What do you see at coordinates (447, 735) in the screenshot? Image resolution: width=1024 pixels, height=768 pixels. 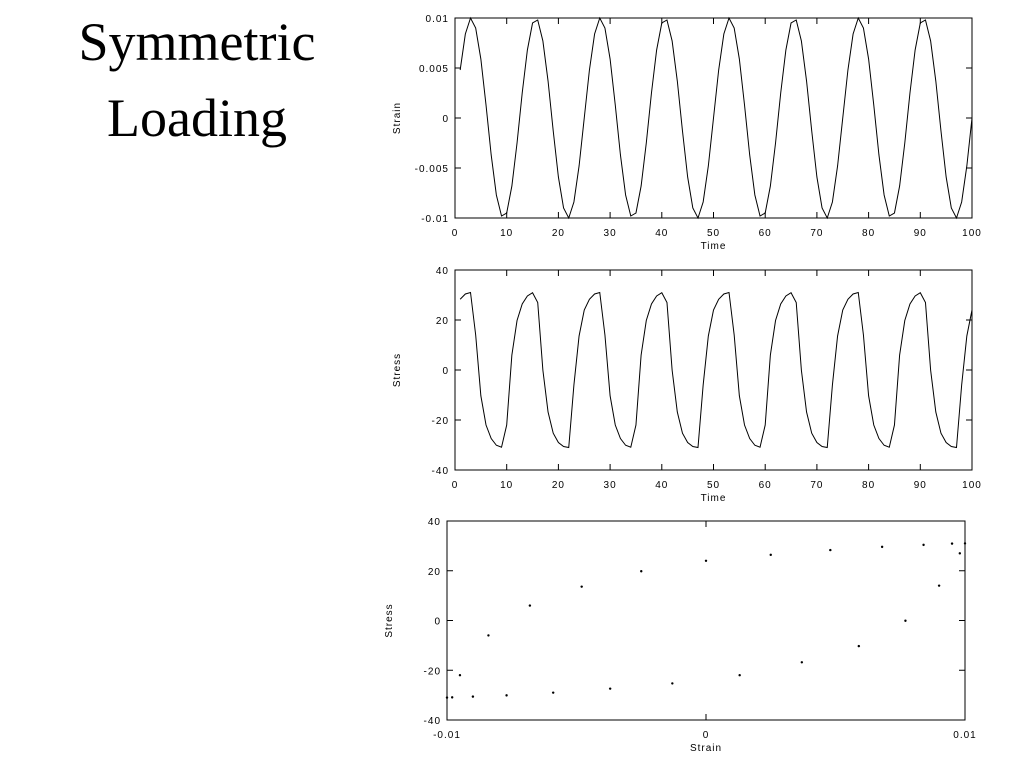 I see `x-tick-label: -0.01` at bounding box center [447, 735].